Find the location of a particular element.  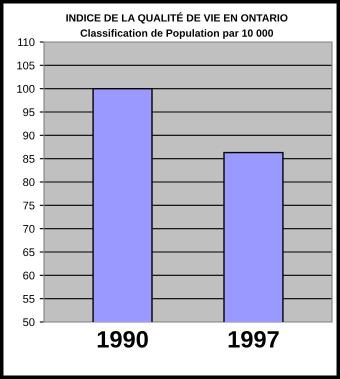

y-tick-label: 75 is located at coordinates (29, 206).